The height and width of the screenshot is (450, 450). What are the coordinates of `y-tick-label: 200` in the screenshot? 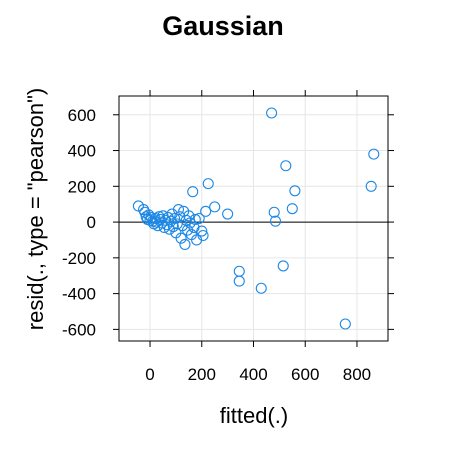 It's located at (82, 186).